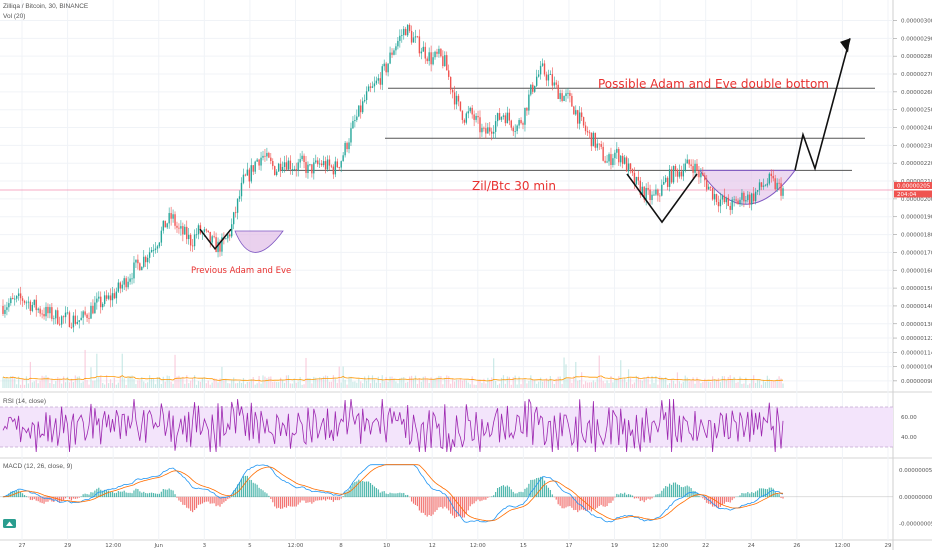 This screenshot has height=550, width=932. What do you see at coordinates (38, 466) in the screenshot?
I see `macd-title: MACD (12, 26, close, 9)` at bounding box center [38, 466].